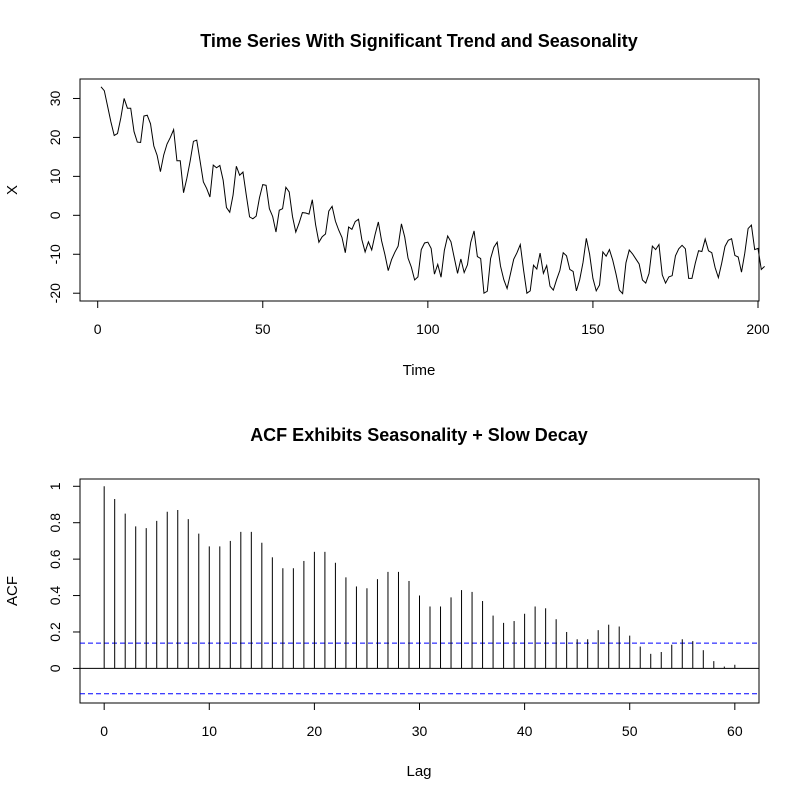  Describe the element at coordinates (55, 293) in the screenshot. I see `y-tick-label: -20` at that location.